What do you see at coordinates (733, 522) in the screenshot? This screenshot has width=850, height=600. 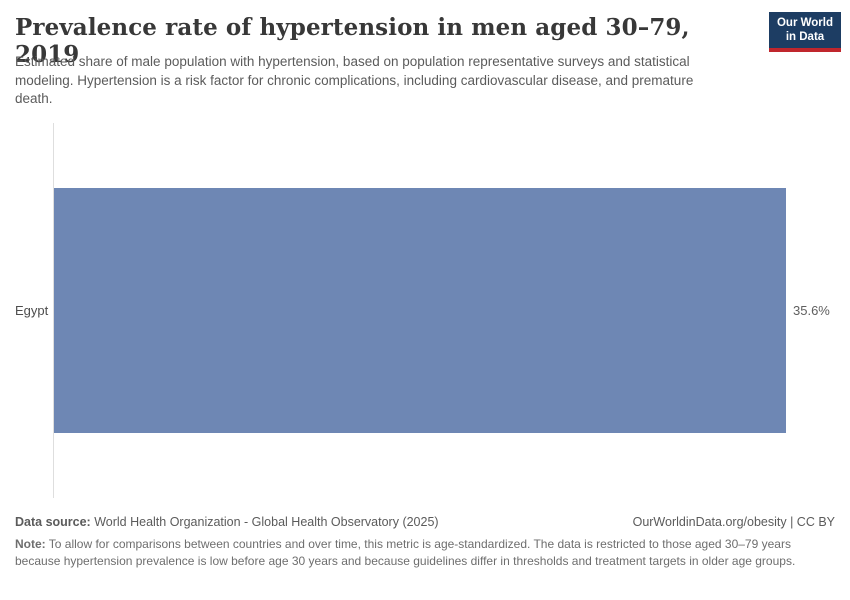 I see `license-link: OurWorldinData.org/obesity | CC BY` at bounding box center [733, 522].